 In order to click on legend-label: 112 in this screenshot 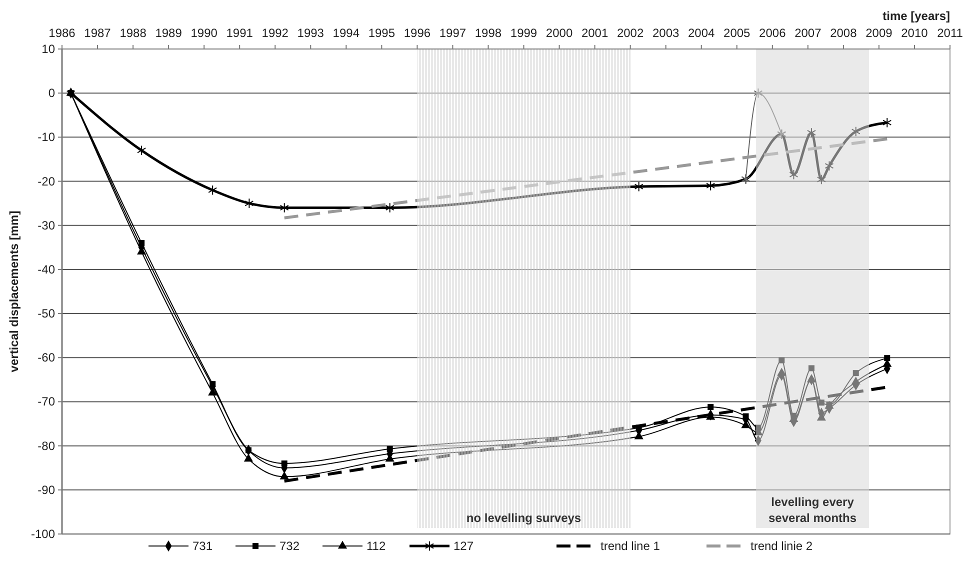, I will do `click(376, 546)`.